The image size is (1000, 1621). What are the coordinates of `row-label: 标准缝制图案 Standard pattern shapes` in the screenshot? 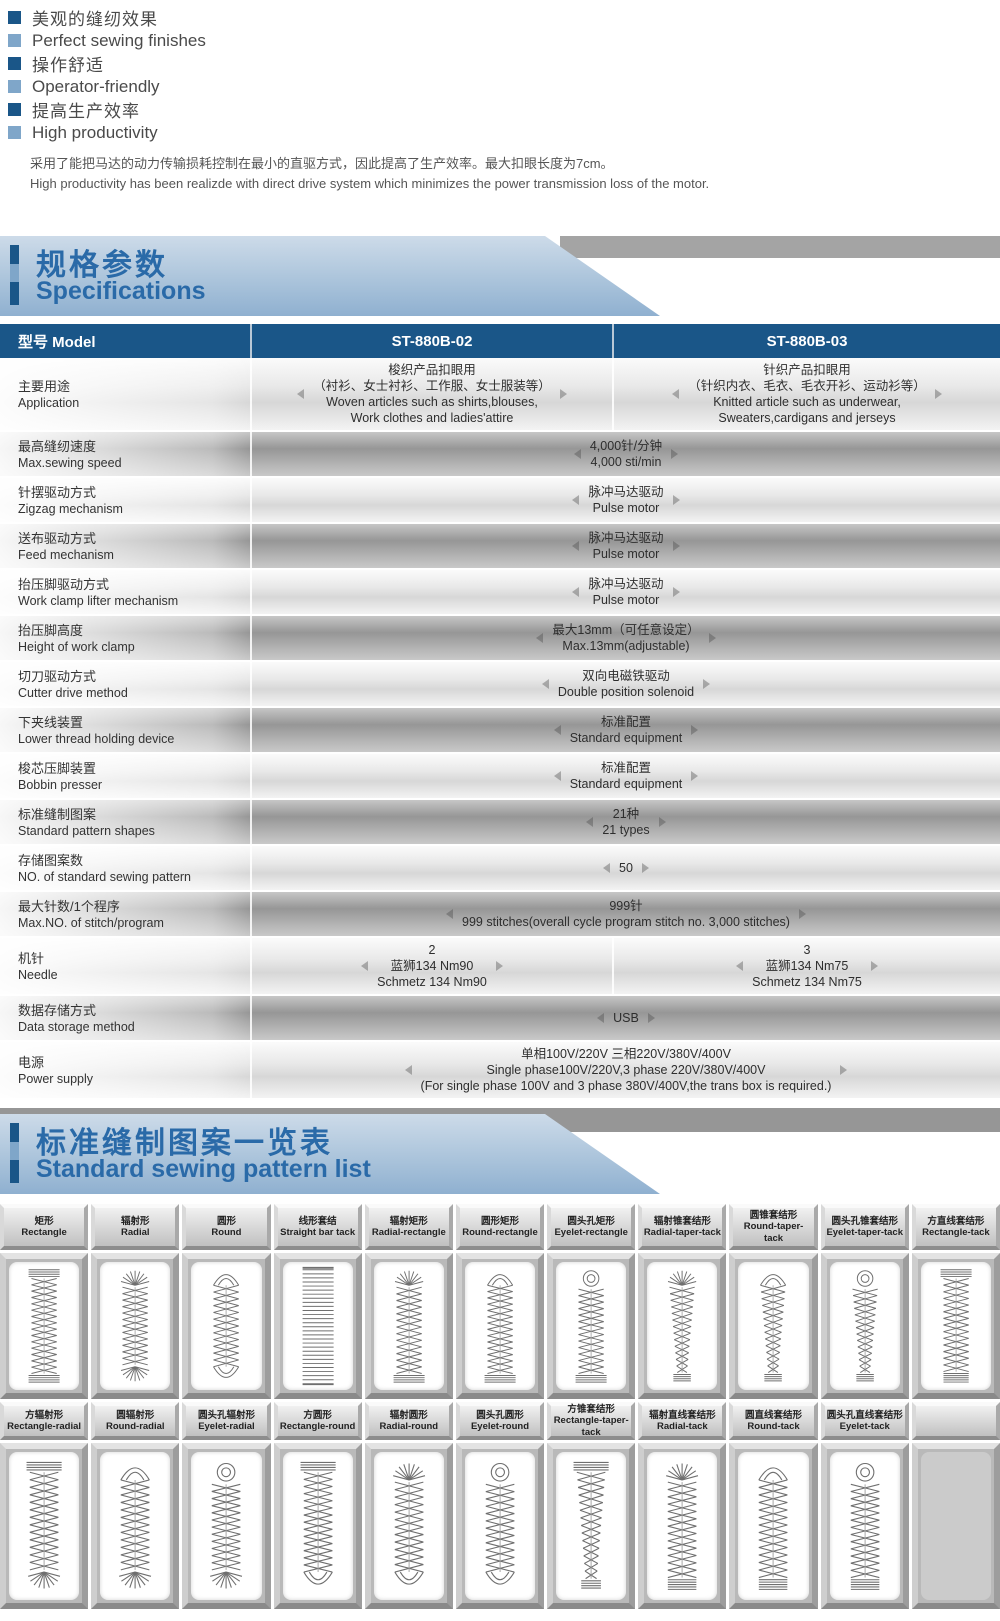 It's located at (125, 822).